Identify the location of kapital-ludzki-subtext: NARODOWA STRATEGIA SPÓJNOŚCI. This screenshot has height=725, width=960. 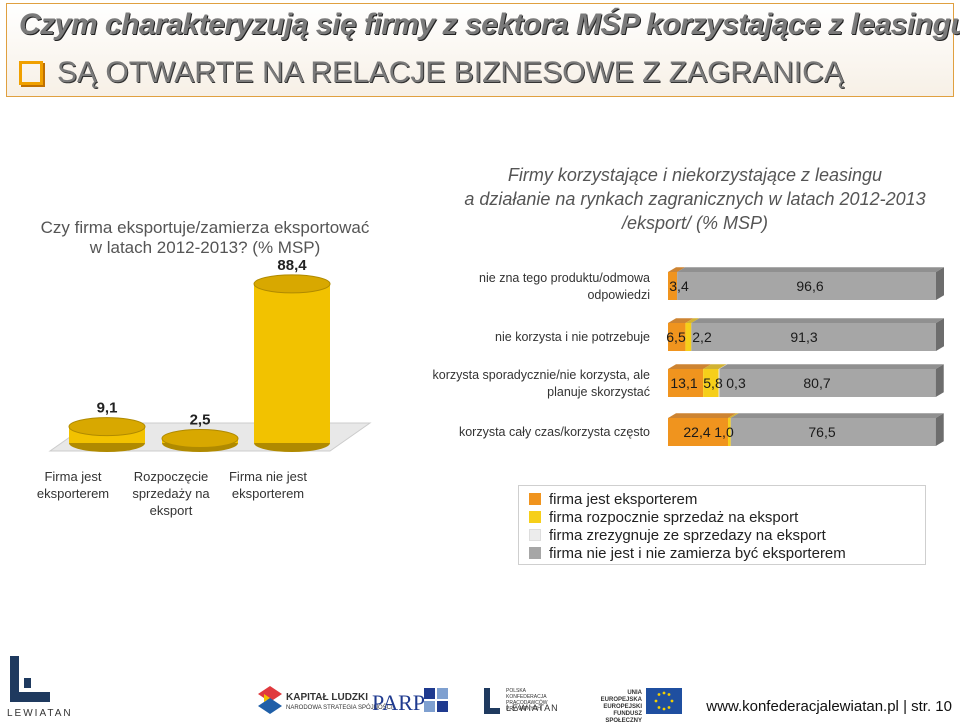
(339, 708).